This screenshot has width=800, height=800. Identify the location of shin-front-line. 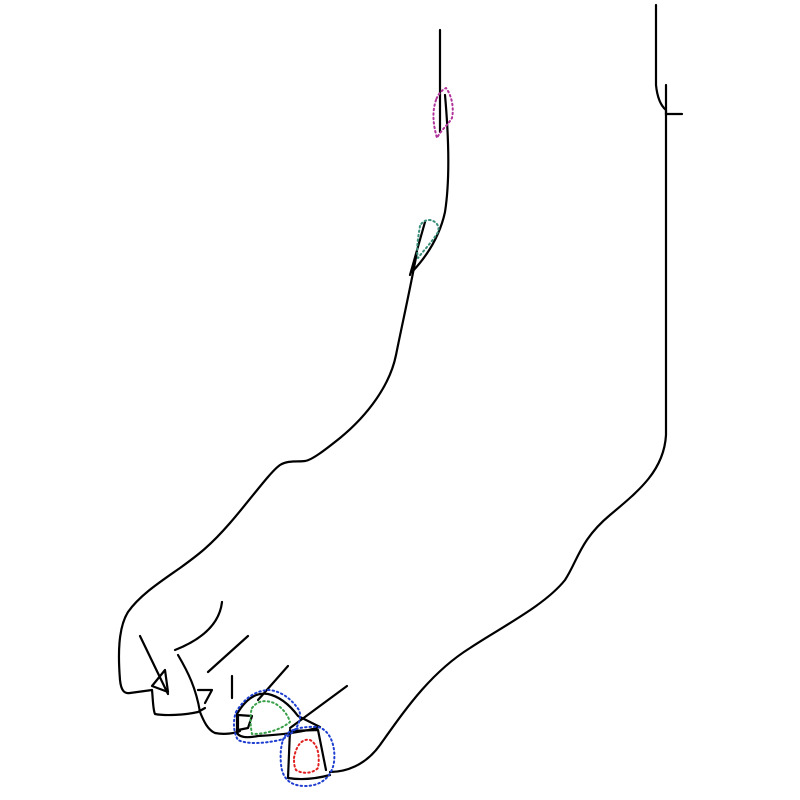
(430, 183).